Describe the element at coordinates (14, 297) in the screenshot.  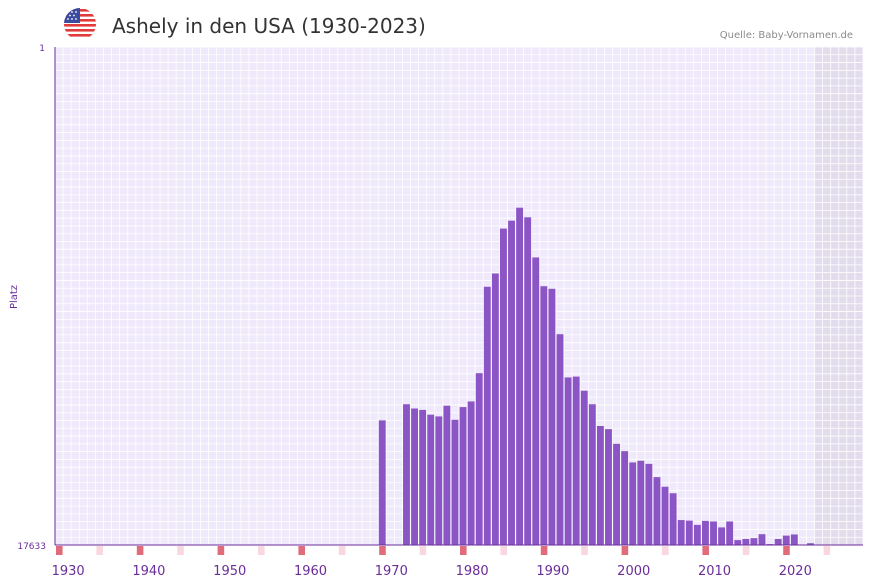
I see `y-axis-label: Platz` at that location.